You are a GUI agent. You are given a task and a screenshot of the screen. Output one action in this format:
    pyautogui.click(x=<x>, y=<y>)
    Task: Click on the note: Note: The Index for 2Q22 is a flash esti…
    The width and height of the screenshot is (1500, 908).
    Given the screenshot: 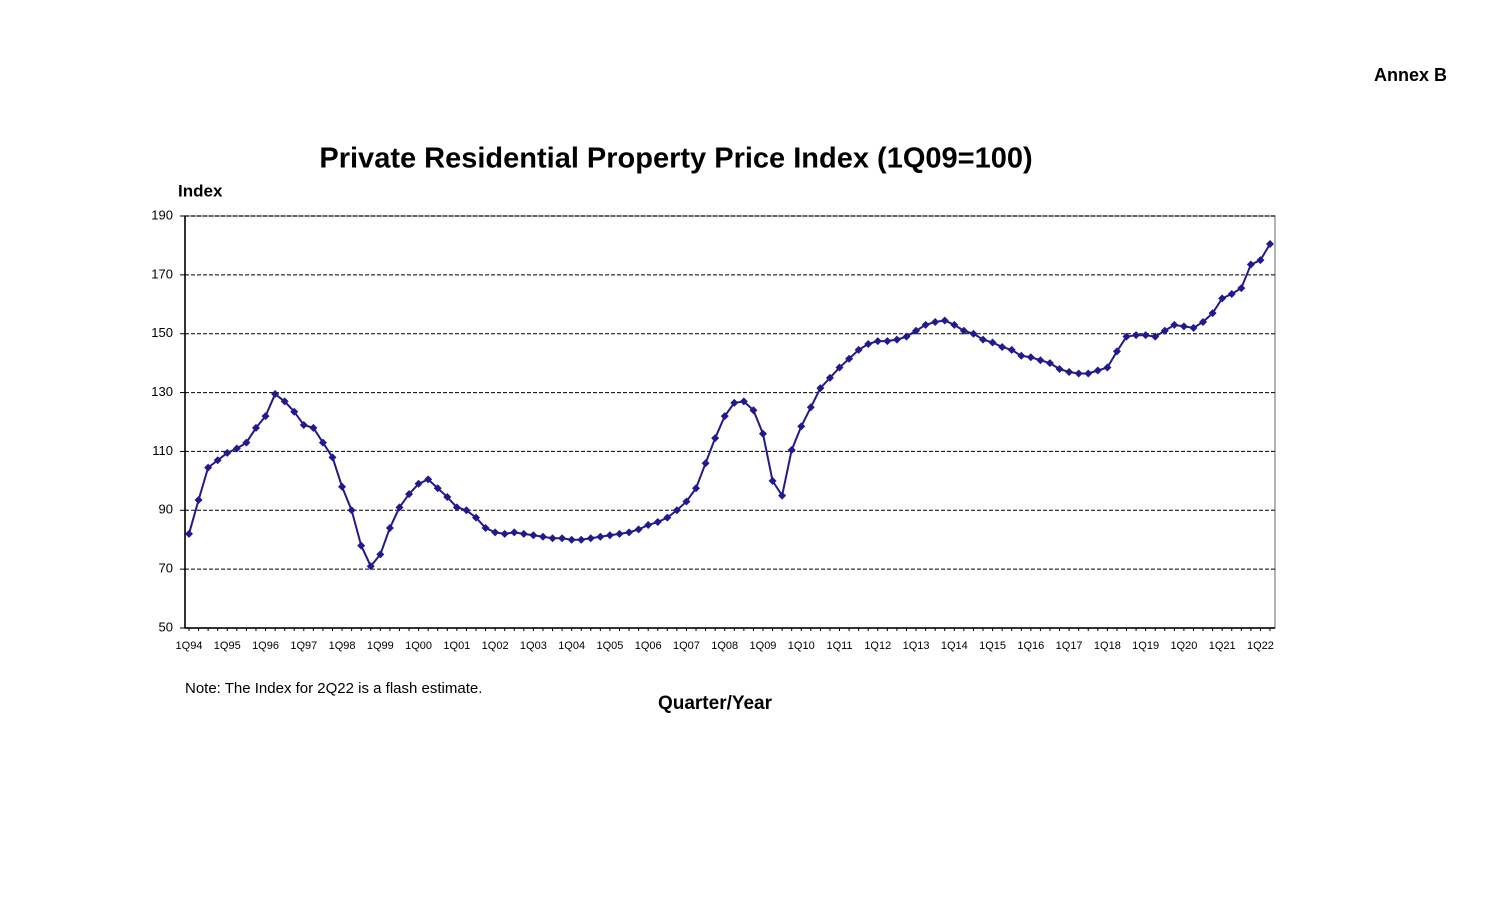 What is the action you would take?
    pyautogui.click(x=333, y=688)
    